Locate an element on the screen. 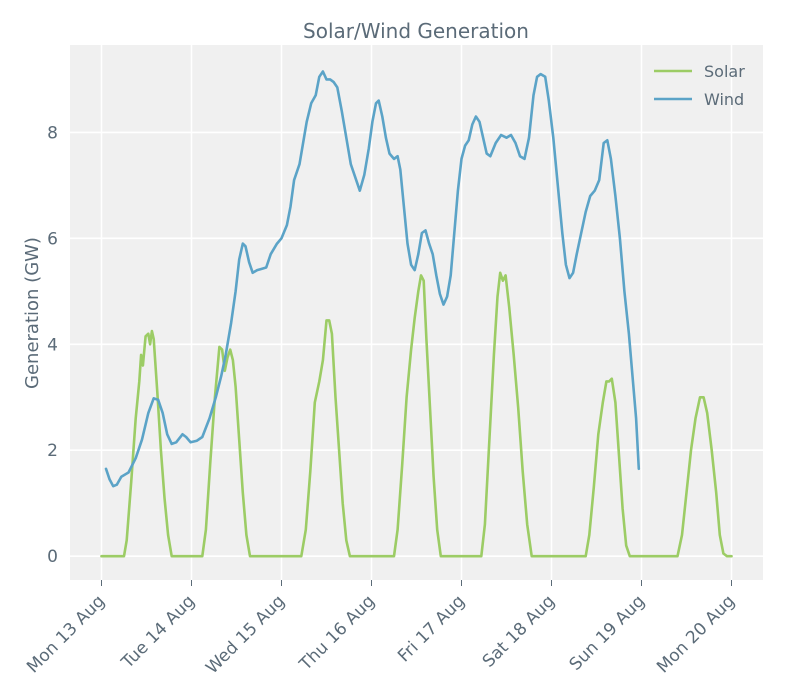 Image resolution: width=800 pixels, height=700 pixels. x-tick-label: Wed 15 Aug is located at coordinates (245, 634).